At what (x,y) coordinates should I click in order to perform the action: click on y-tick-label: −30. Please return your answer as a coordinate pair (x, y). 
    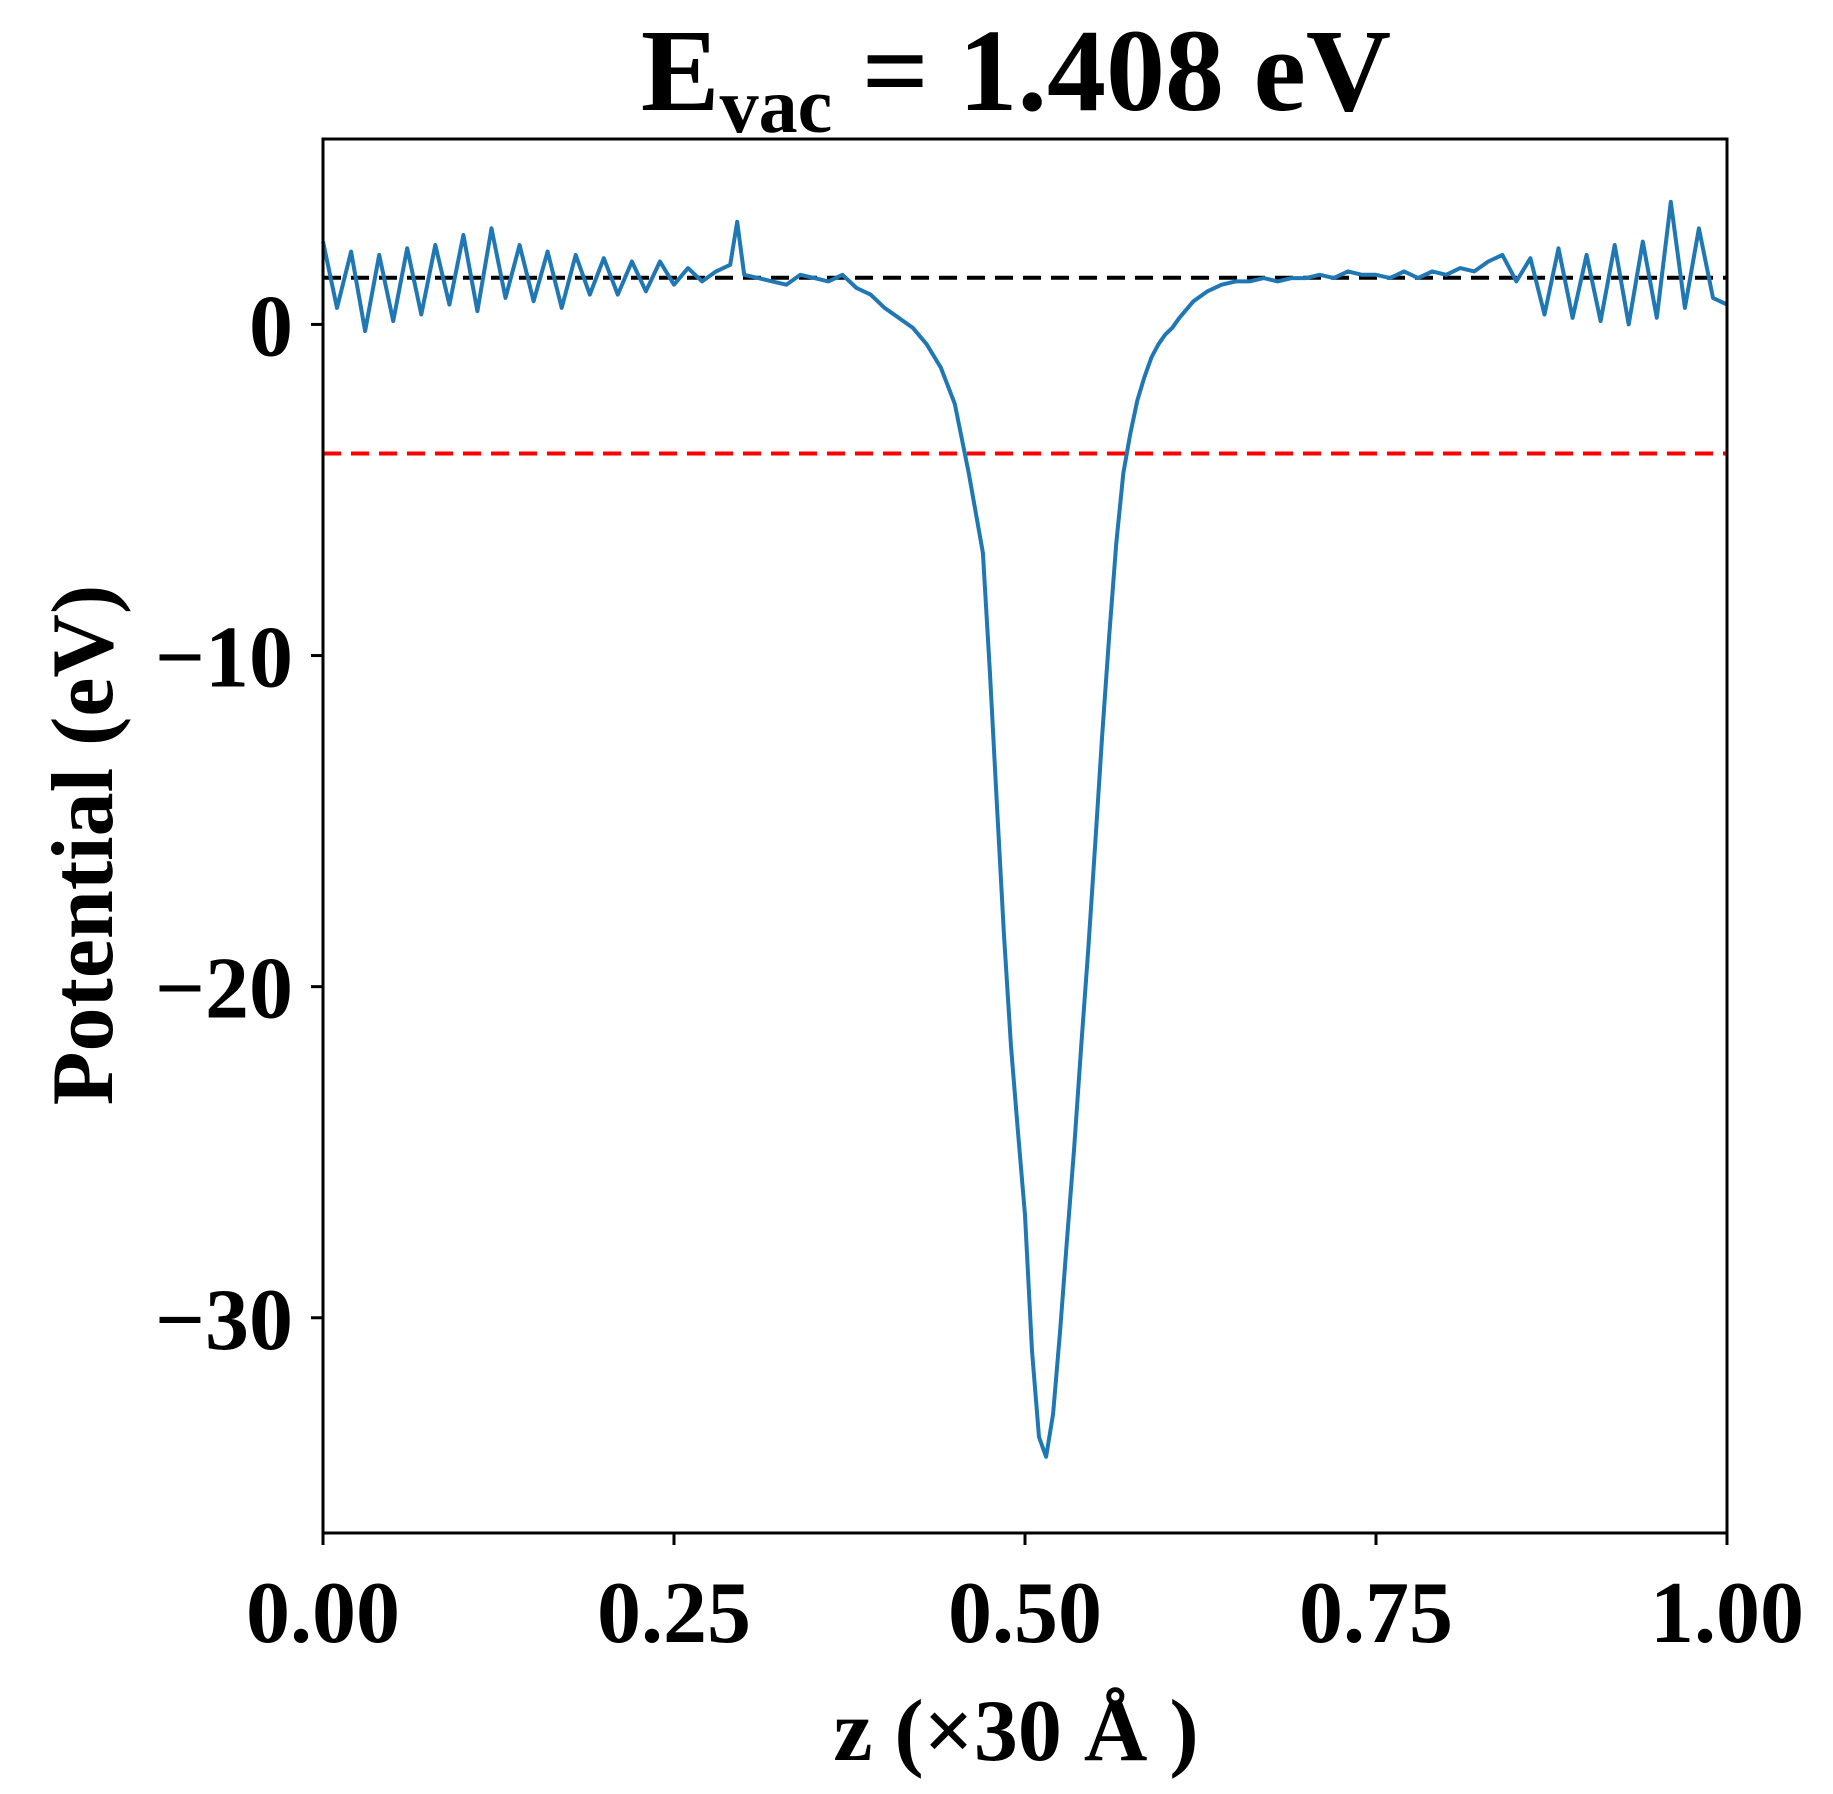
    Looking at the image, I should click on (224, 1320).